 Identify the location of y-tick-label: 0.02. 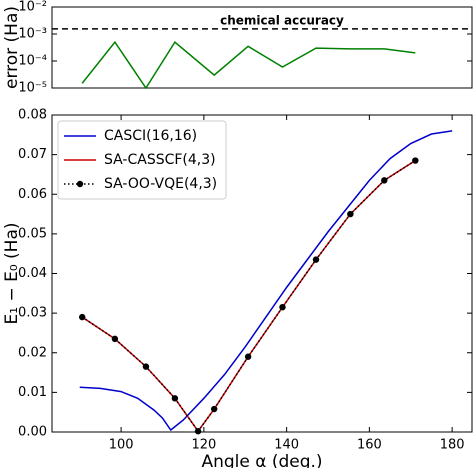
(32, 352).